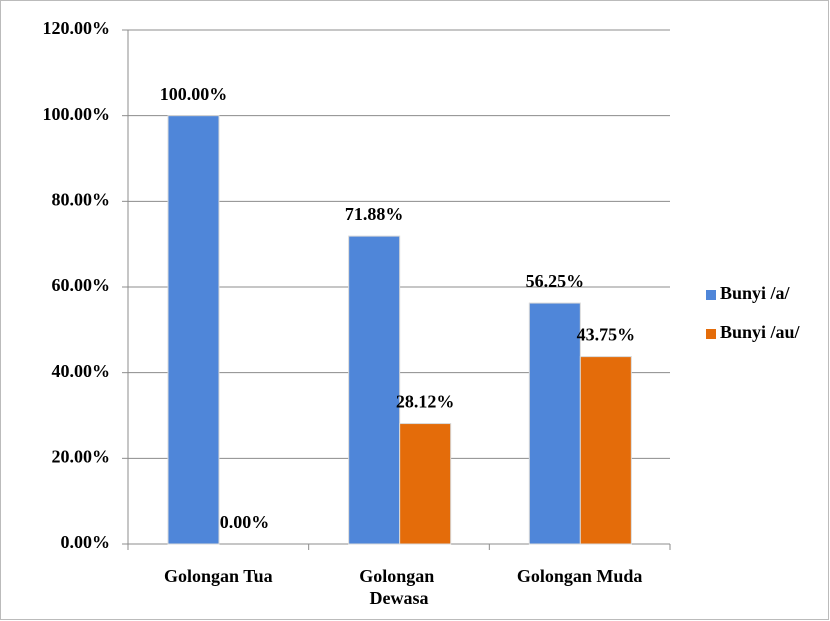  What do you see at coordinates (555, 281) in the screenshot?
I see `data-label: 56.25%` at bounding box center [555, 281].